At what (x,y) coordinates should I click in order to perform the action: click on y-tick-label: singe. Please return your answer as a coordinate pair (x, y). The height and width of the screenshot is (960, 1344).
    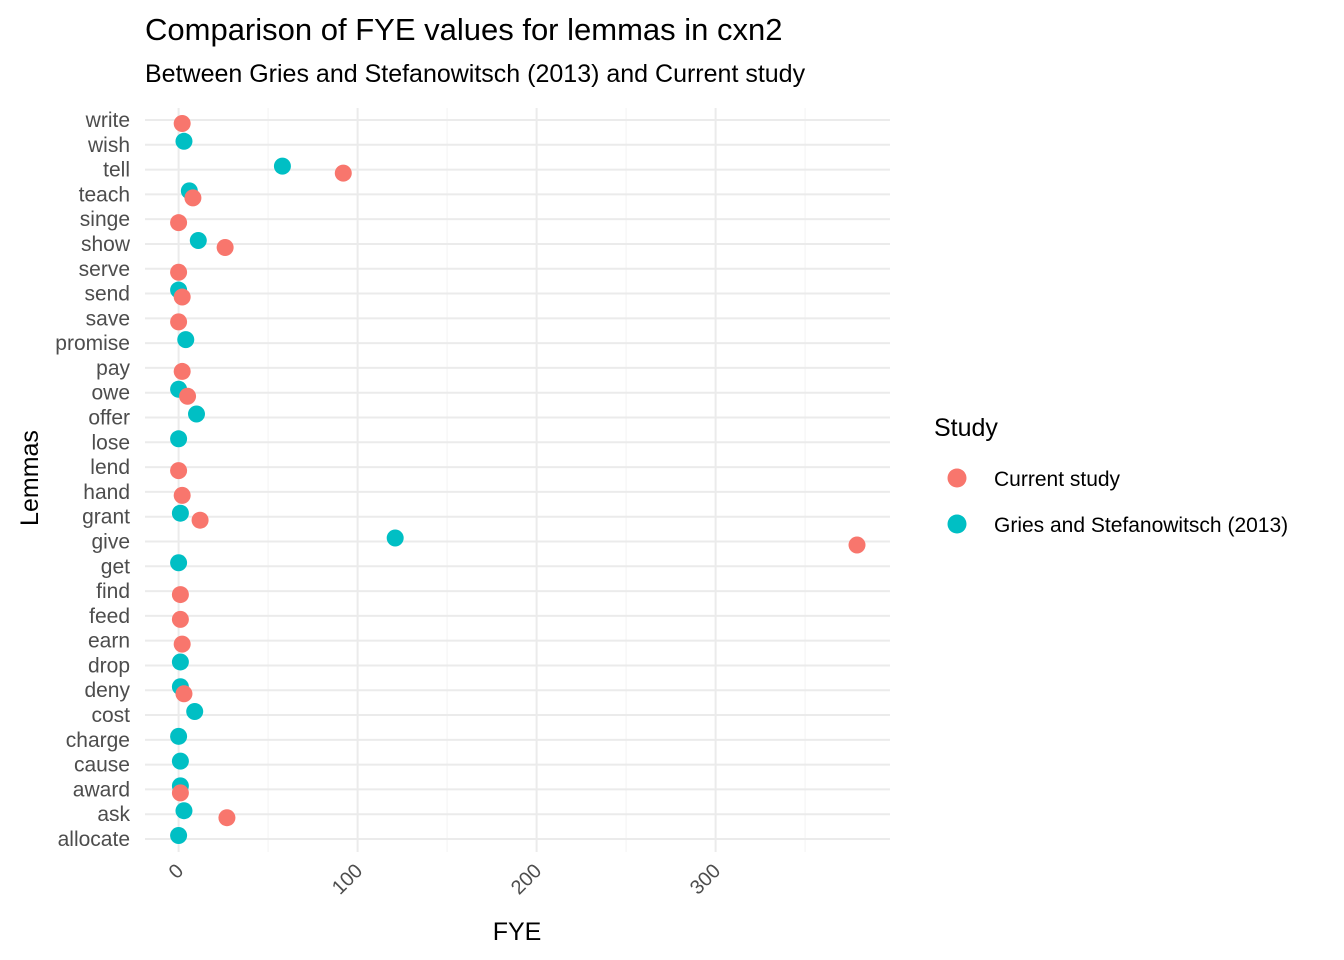
    Looking at the image, I should click on (105, 219).